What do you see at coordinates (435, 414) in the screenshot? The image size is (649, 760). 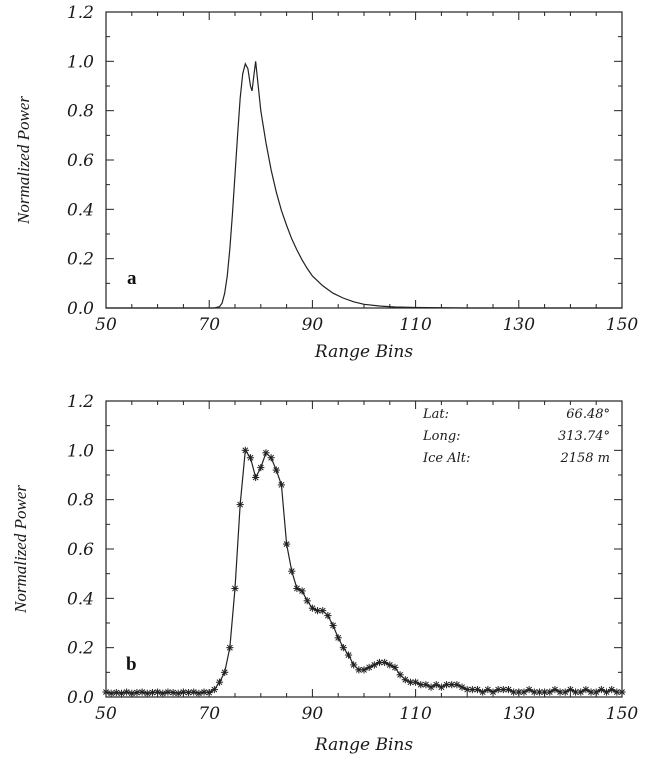 I see `annotation-lat-key: Lat:` at bounding box center [435, 414].